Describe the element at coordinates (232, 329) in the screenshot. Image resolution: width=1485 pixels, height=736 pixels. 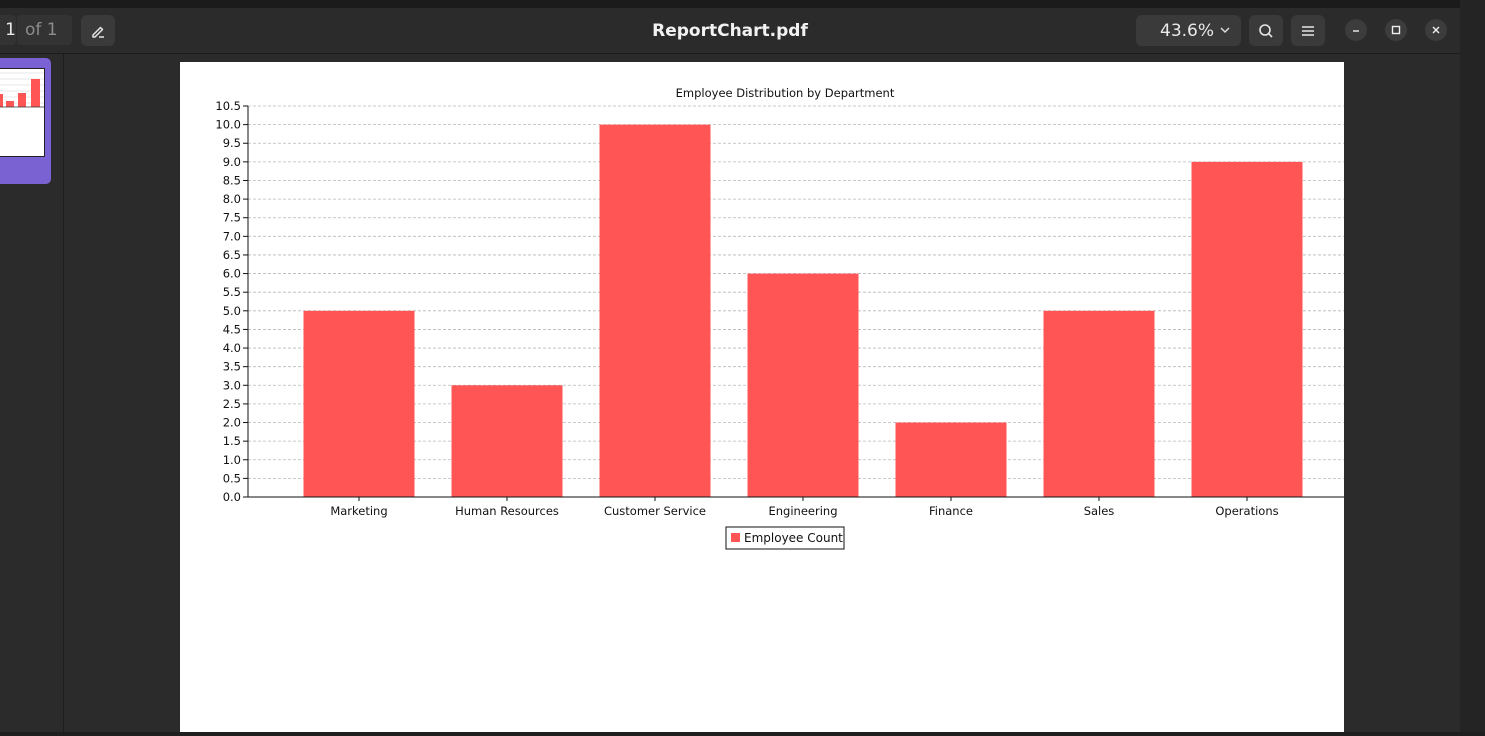
I see `y-tick-label: 4.5` at that location.